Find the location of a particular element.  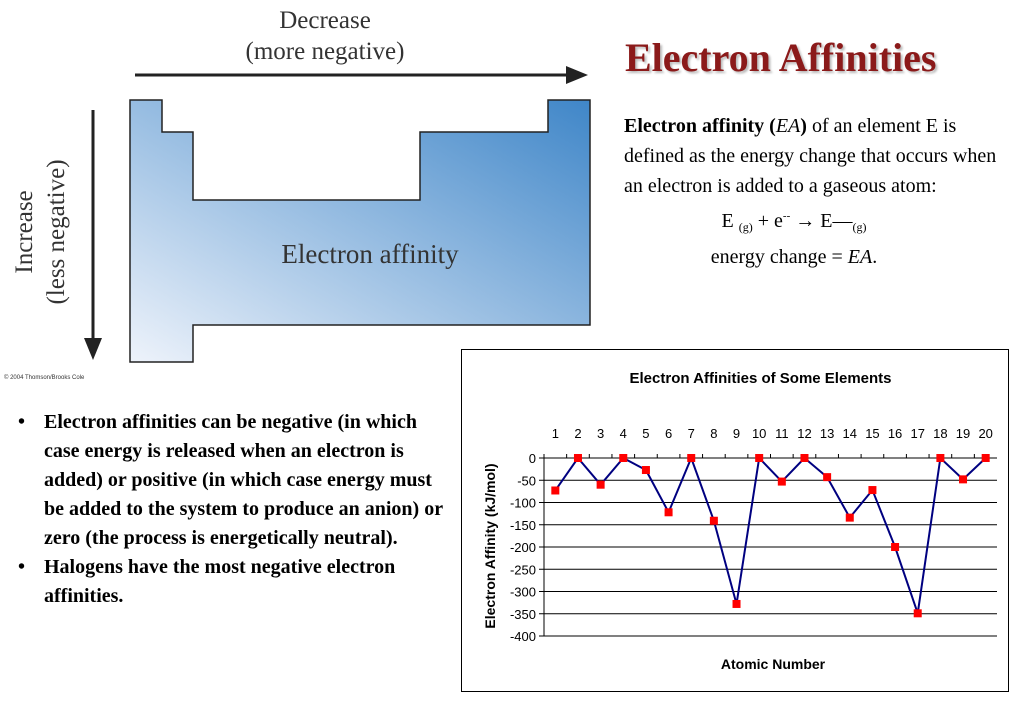

x-tick-label: 3 is located at coordinates (600, 433).